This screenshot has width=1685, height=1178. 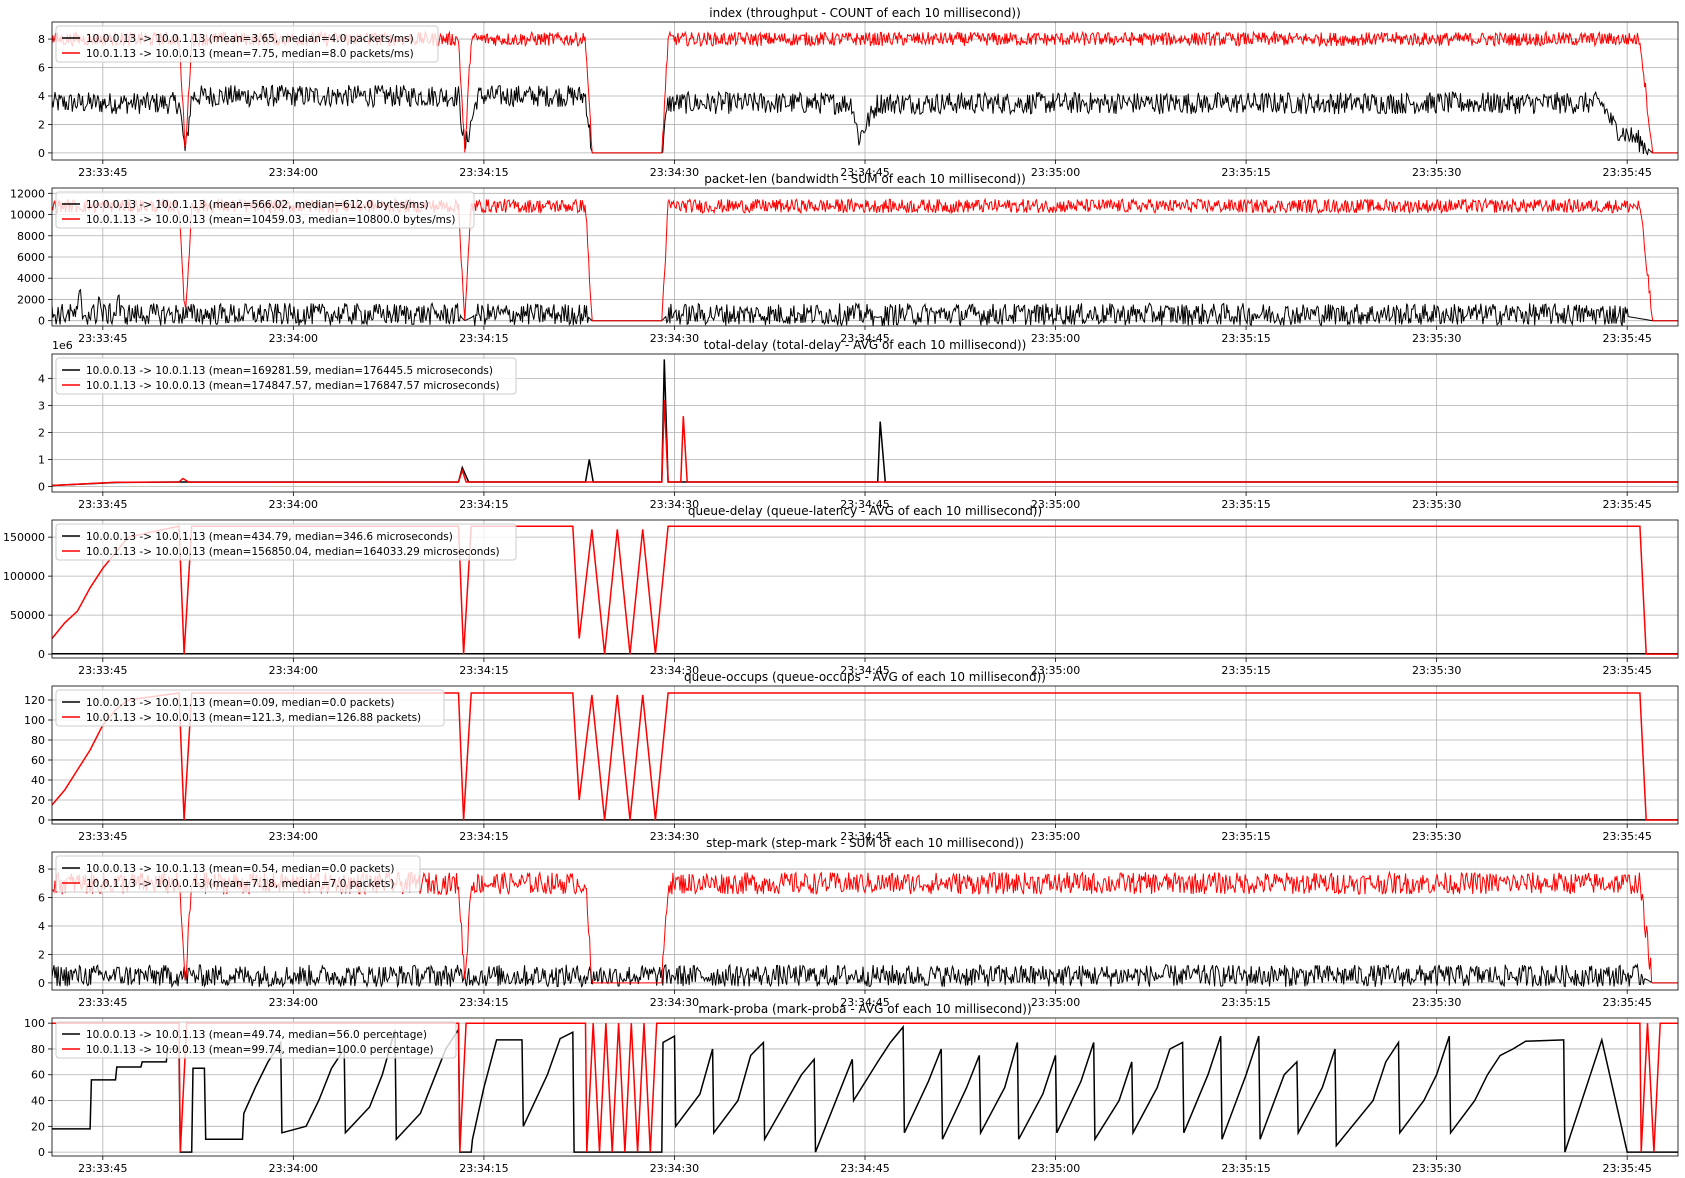 I want to click on y-tick-label: 100000, so click(x=24, y=576).